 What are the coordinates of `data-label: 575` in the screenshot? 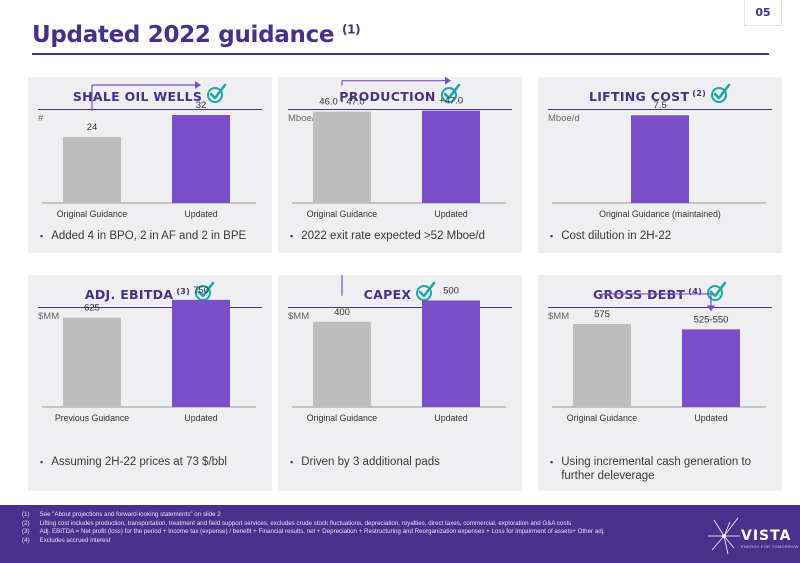 It's located at (602, 314).